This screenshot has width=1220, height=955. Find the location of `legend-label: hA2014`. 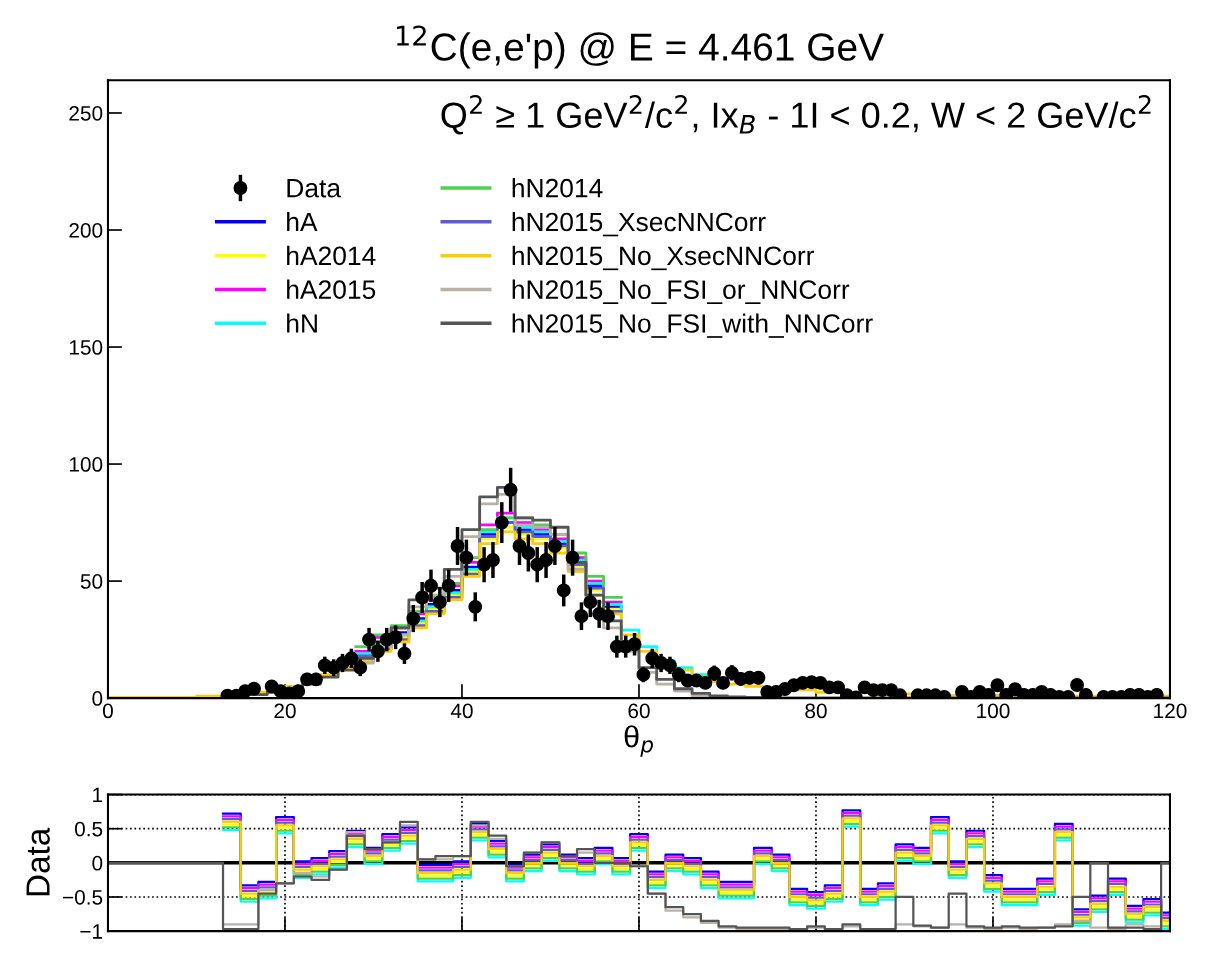

legend-label: hA2014 is located at coordinates (331, 255).